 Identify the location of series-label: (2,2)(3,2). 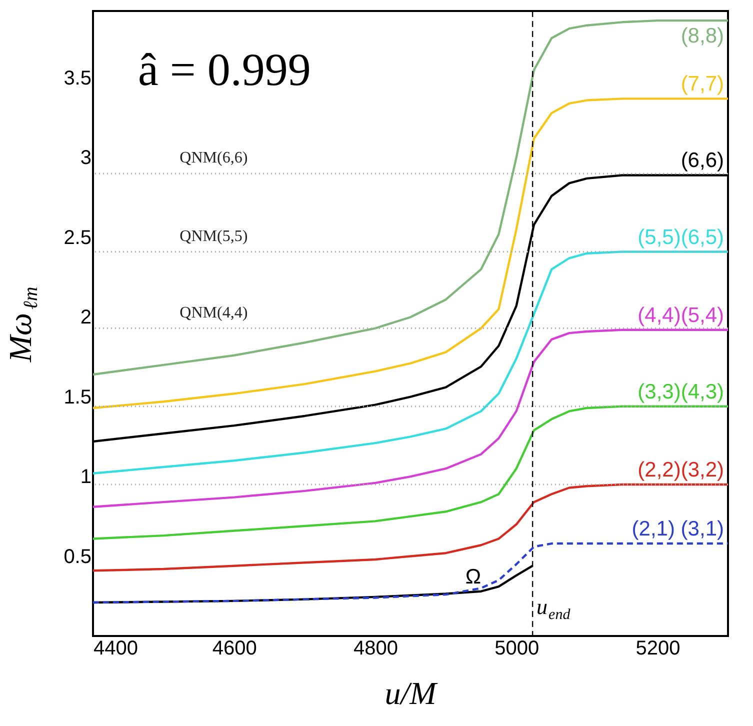
(681, 470).